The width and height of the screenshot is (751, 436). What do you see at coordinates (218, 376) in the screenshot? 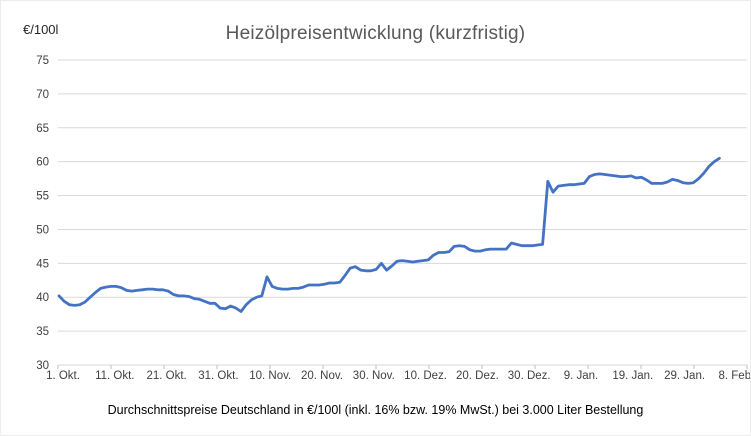
I see `x-tick-label: 31. Okt.` at bounding box center [218, 376].